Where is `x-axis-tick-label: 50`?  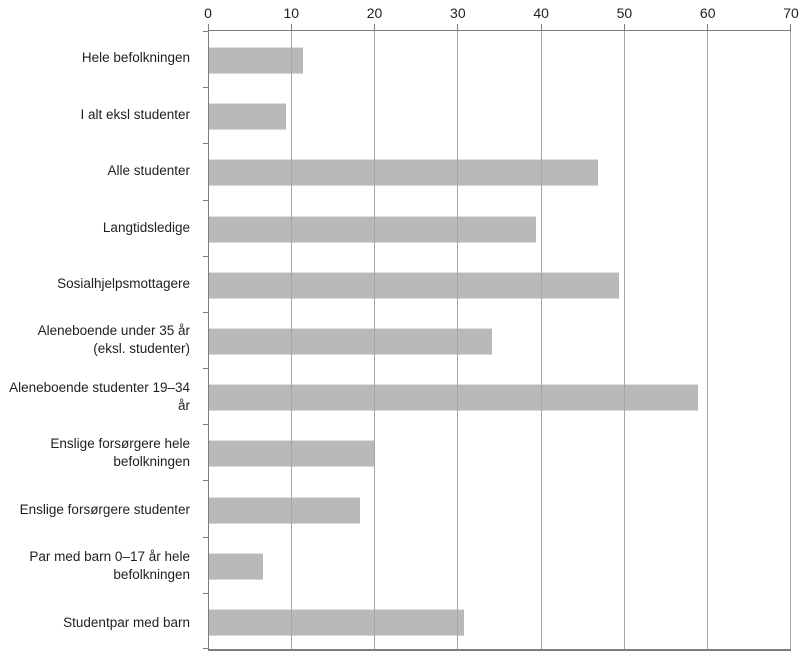 x-axis-tick-label: 50 is located at coordinates (624, 13).